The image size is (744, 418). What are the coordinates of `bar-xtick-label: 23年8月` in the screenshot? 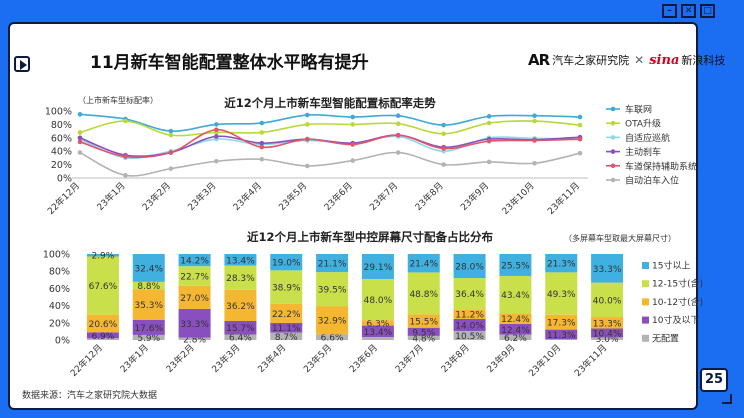 It's located at (454, 358).